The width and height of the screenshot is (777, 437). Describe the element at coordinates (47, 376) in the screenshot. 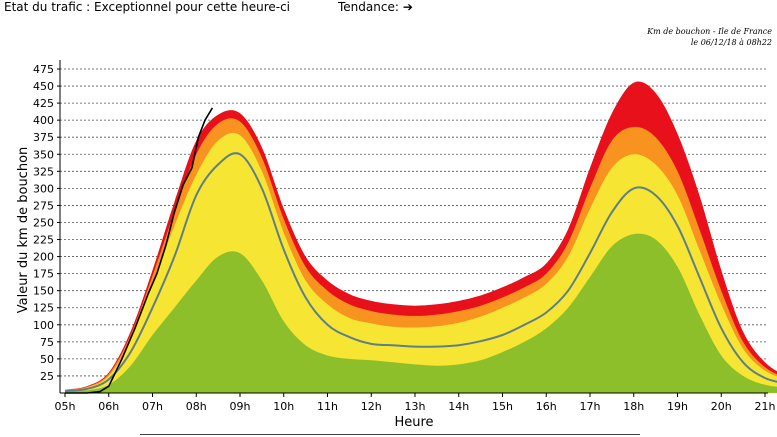

I see `y-tick-label-25: 25` at that location.